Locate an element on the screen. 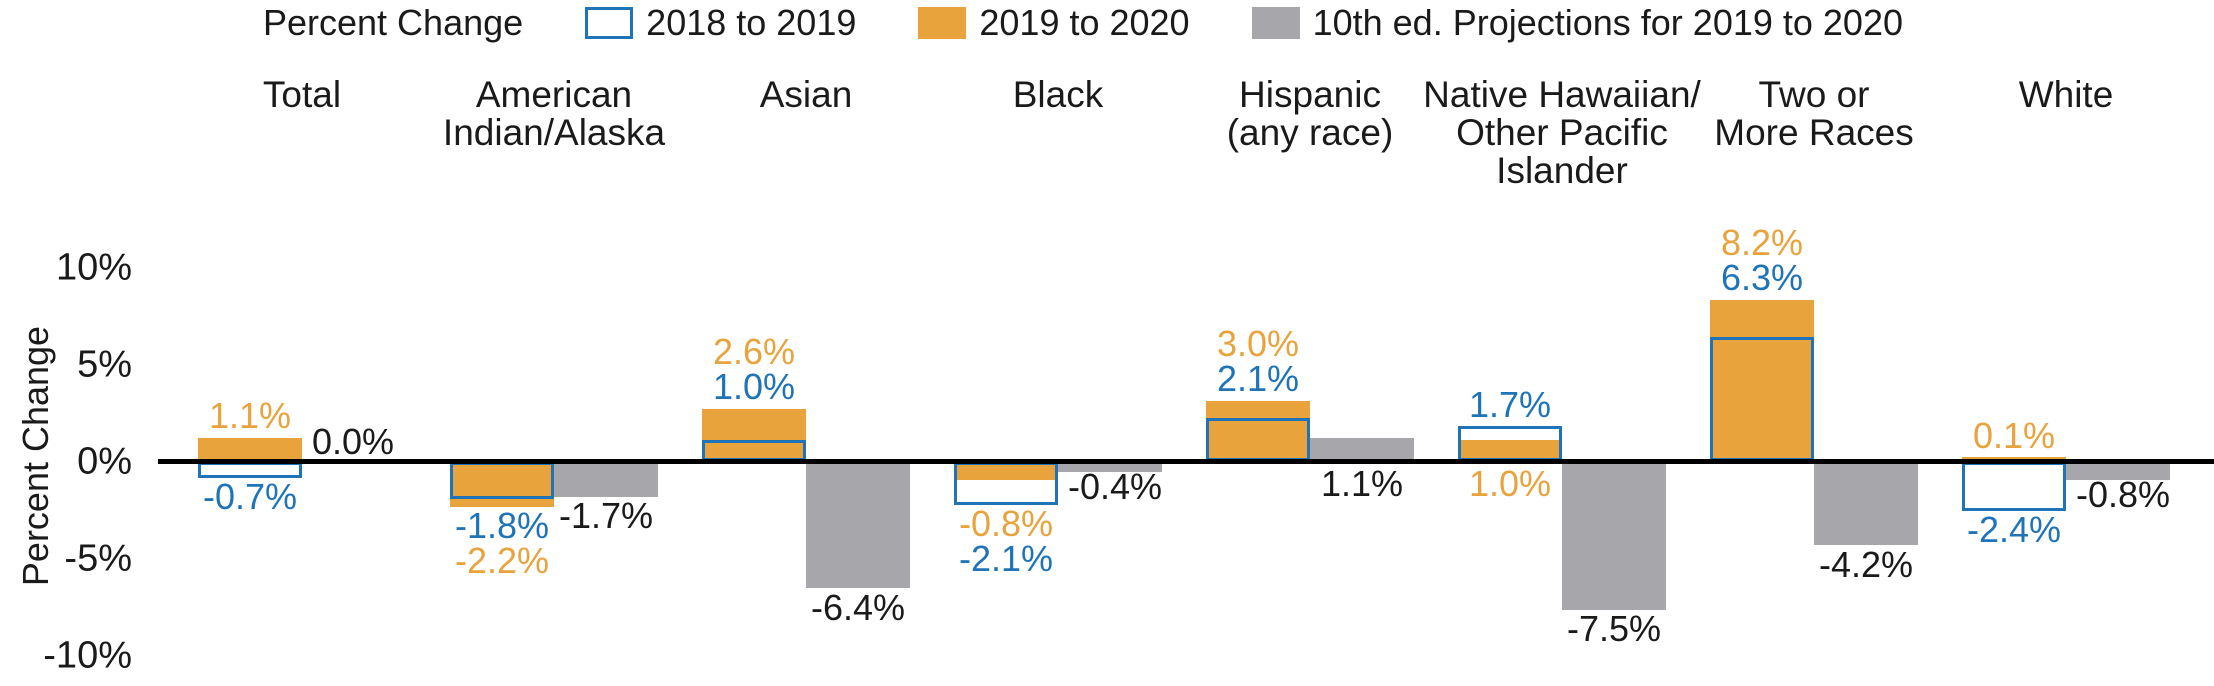 Image resolution: width=2214 pixels, height=686 pixels. legend-swatch-2019-2020-orange is located at coordinates (942, 23).